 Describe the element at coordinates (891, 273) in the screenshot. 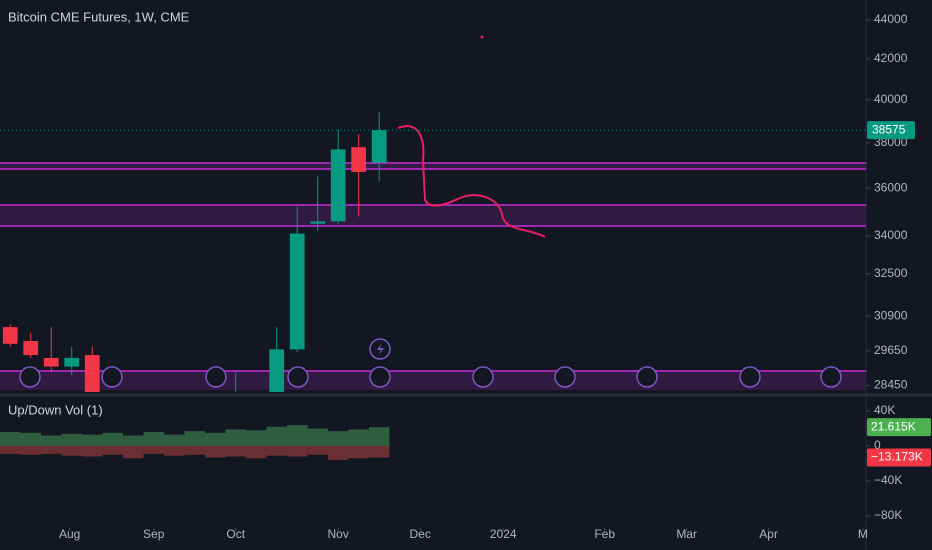

I see `y-tick-label: 32500` at that location.